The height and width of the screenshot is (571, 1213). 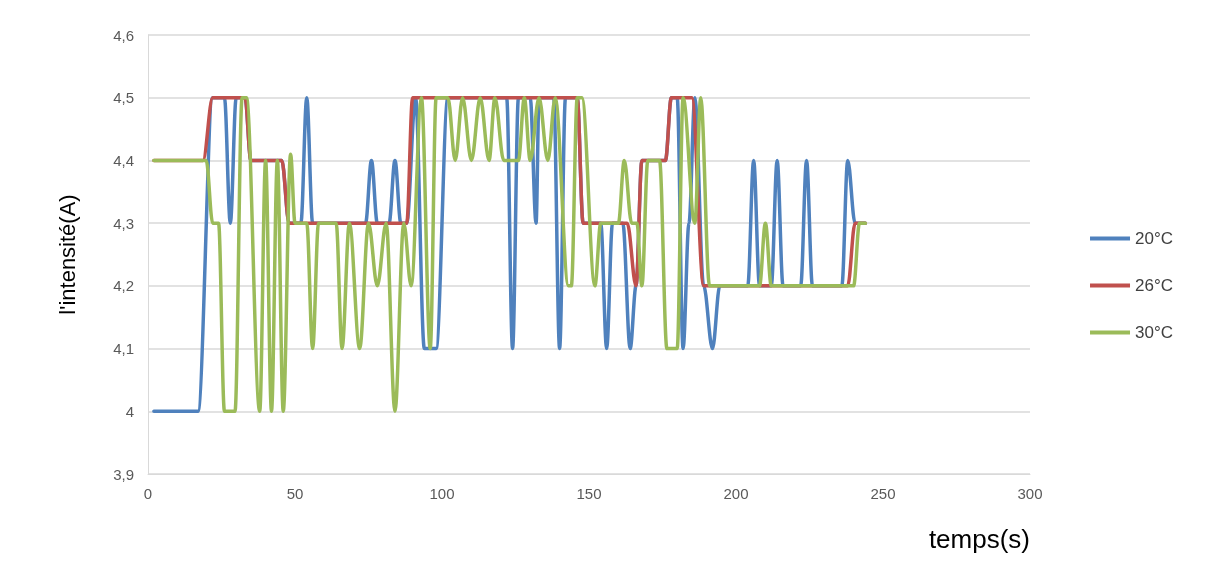 I want to click on y-tick-label: 3,9, so click(x=123, y=474).